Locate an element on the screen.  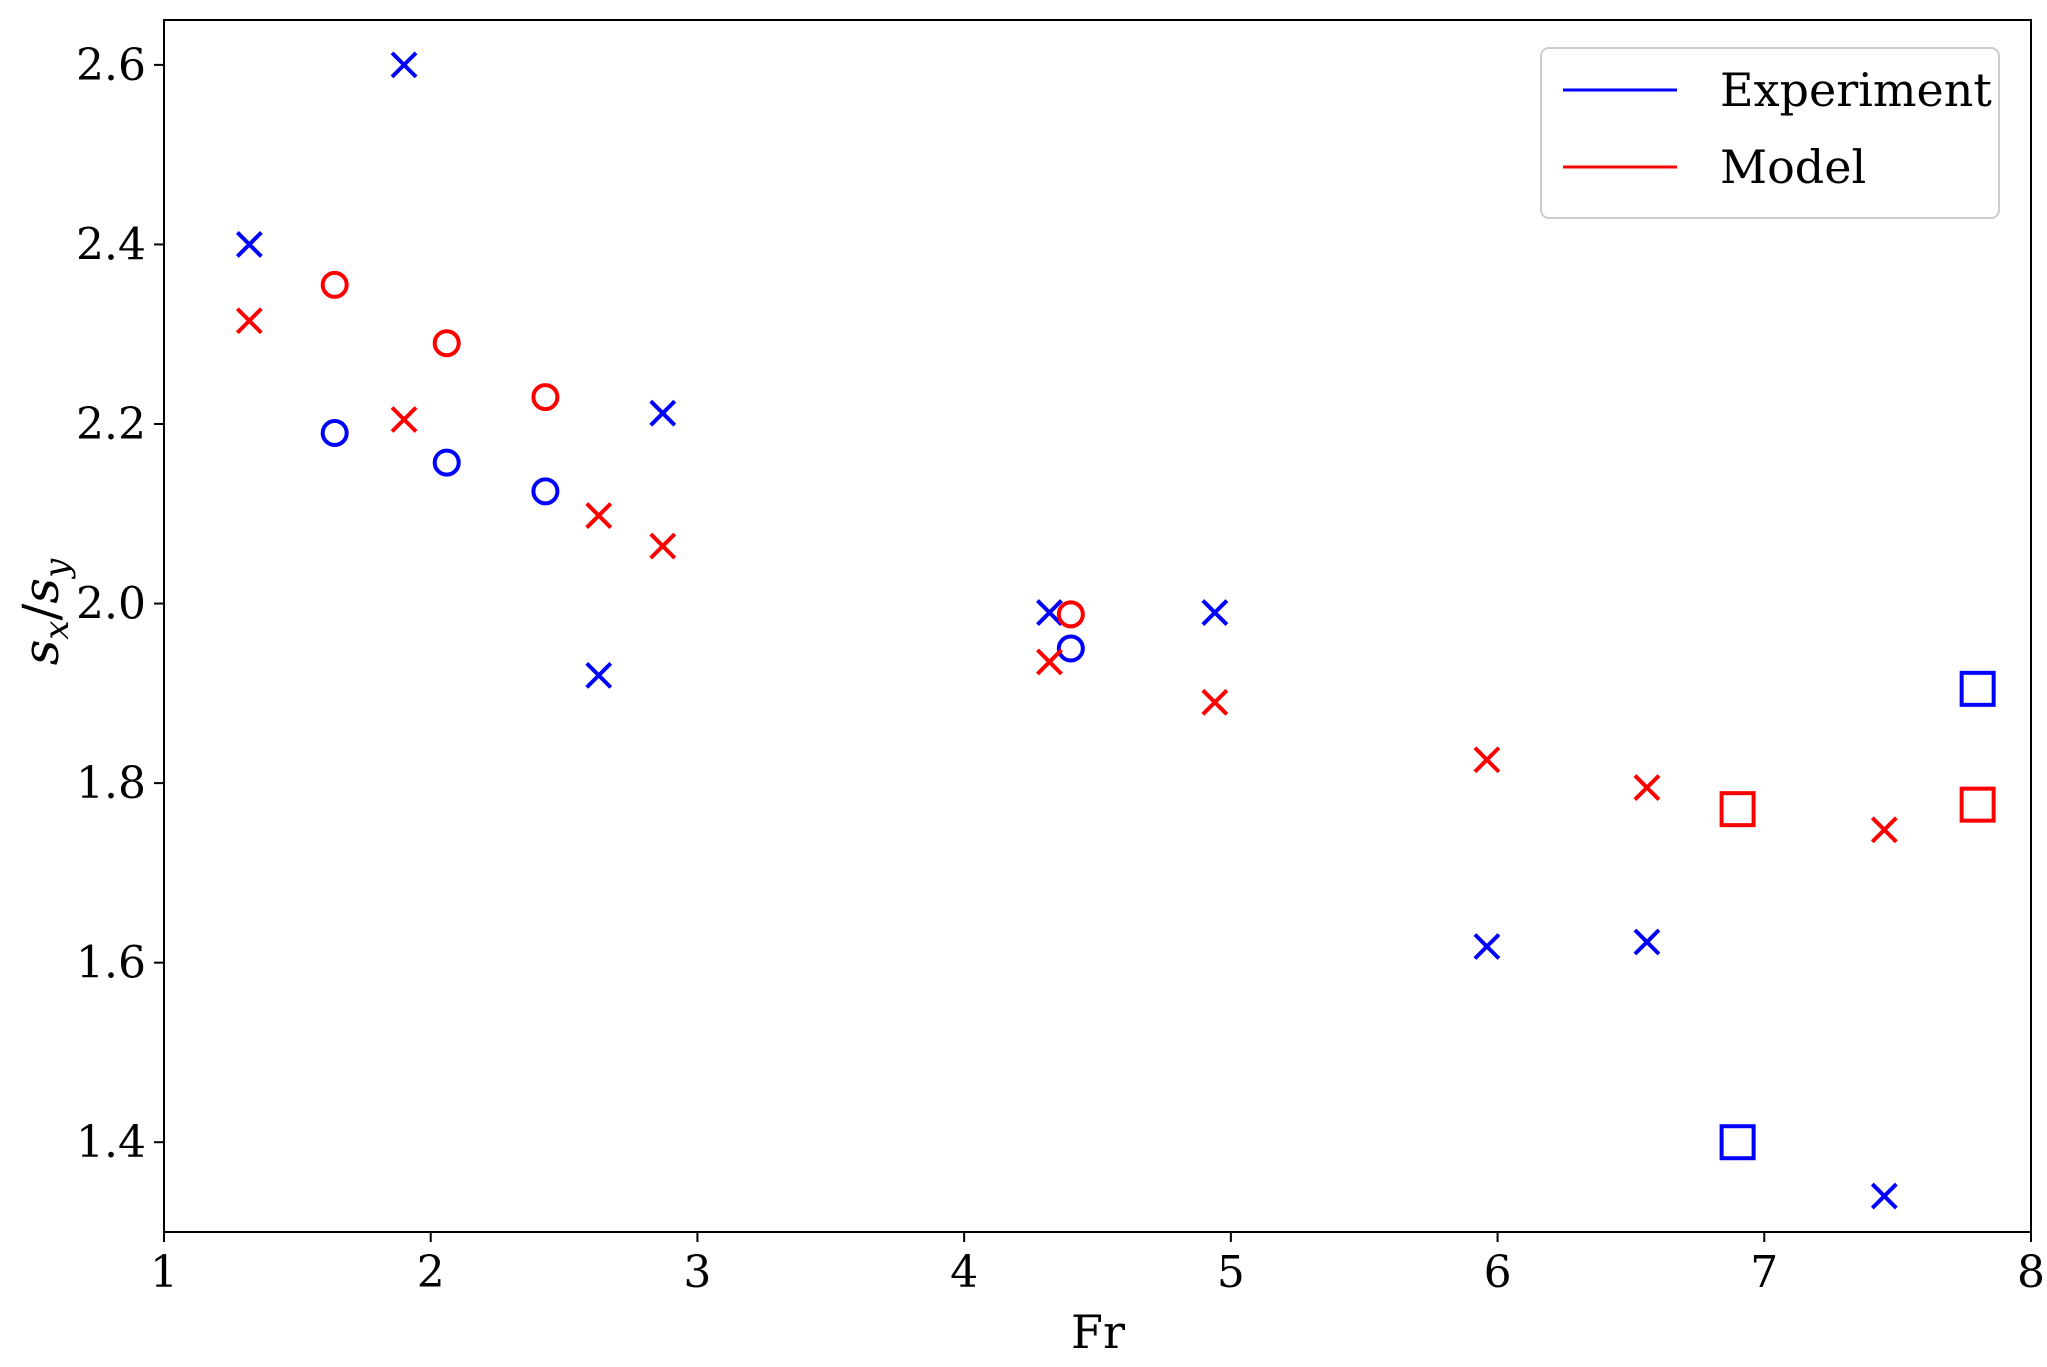
x-tick-label-6: 7 is located at coordinates (1764, 1272).